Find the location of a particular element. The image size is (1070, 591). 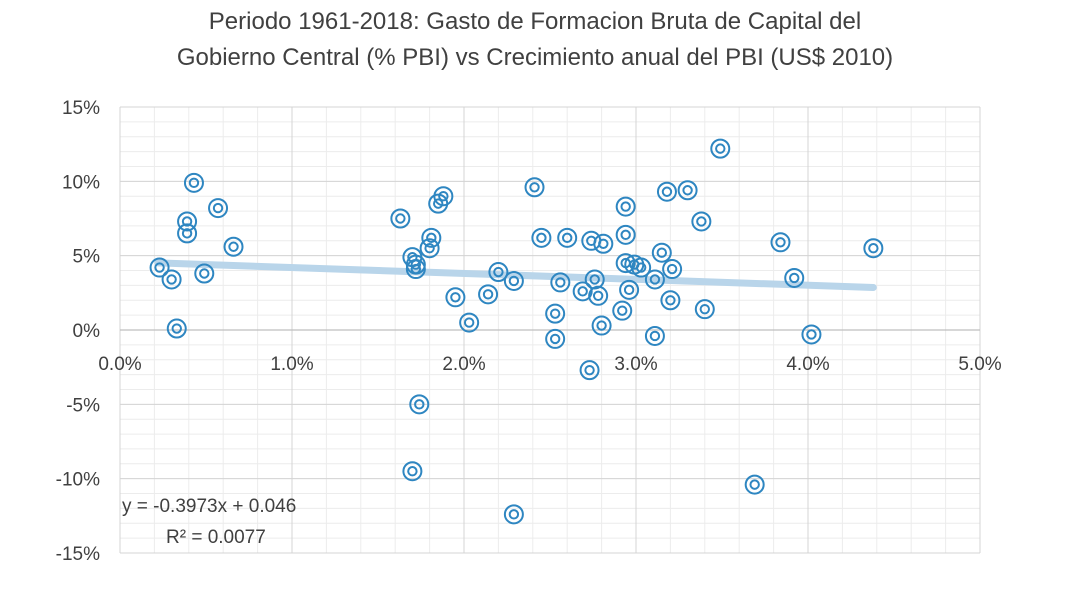

trendline is located at coordinates (515, 275).